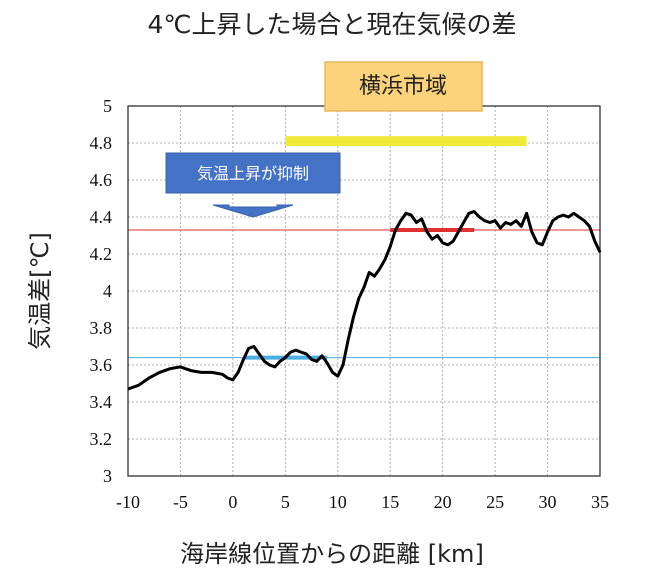 The image size is (664, 580). Describe the element at coordinates (107, 106) in the screenshot. I see `y-tick-label: 5` at that location.